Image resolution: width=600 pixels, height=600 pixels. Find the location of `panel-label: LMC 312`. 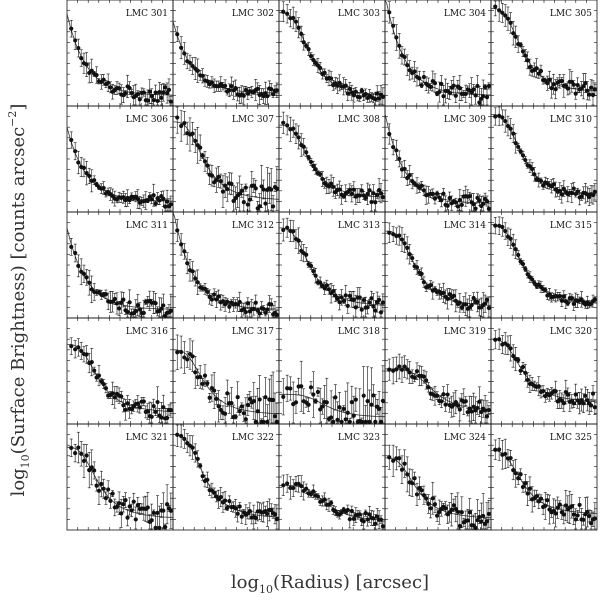

panel-label: LMC 312 is located at coordinates (253, 226).